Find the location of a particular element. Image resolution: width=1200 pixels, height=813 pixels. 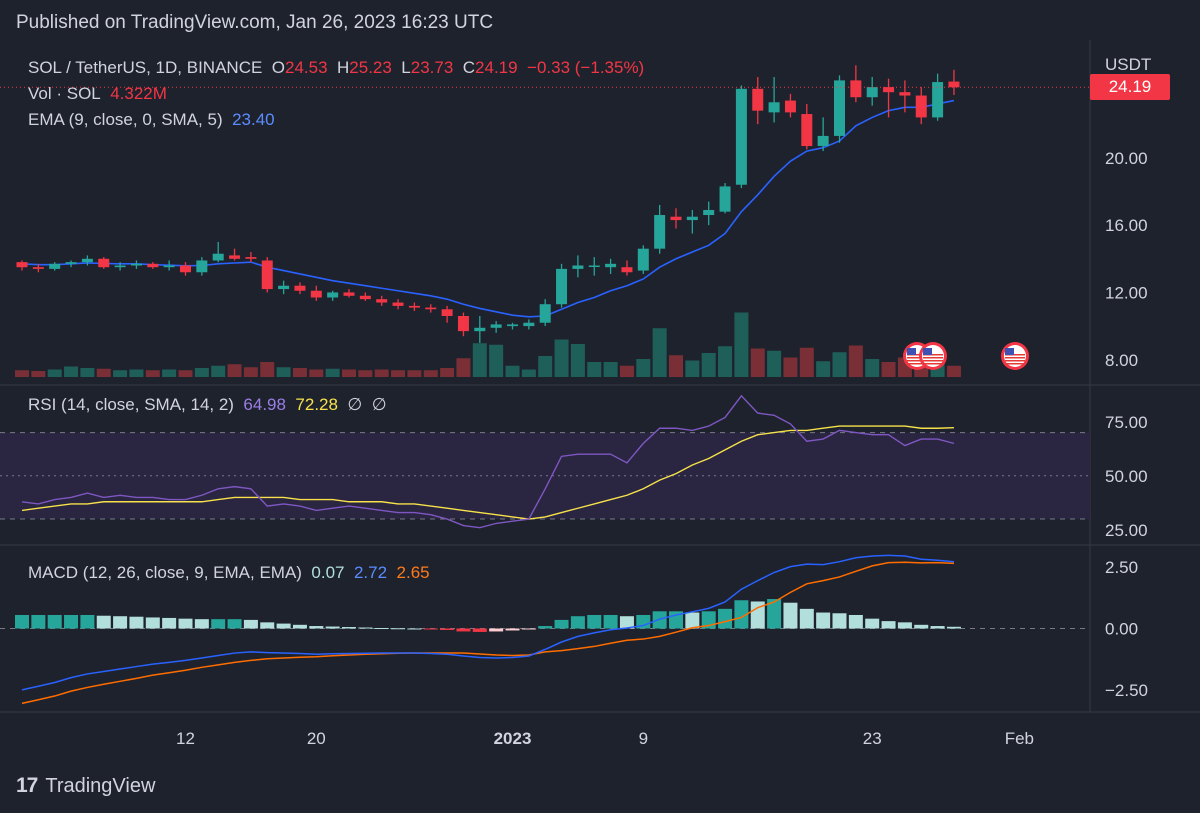

macd-axis-tick: 2.50 is located at coordinates (1121, 567).